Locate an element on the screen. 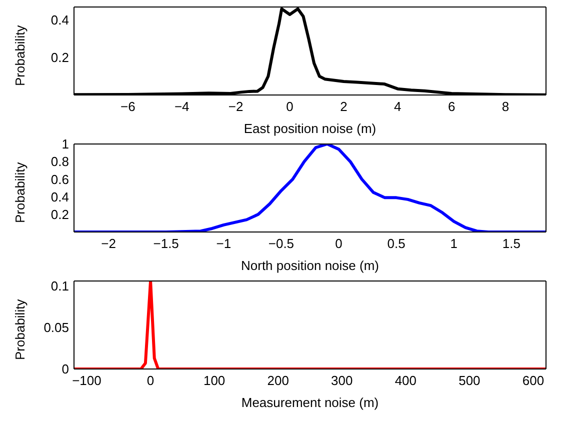  x-tick-label: 6 is located at coordinates (452, 106).